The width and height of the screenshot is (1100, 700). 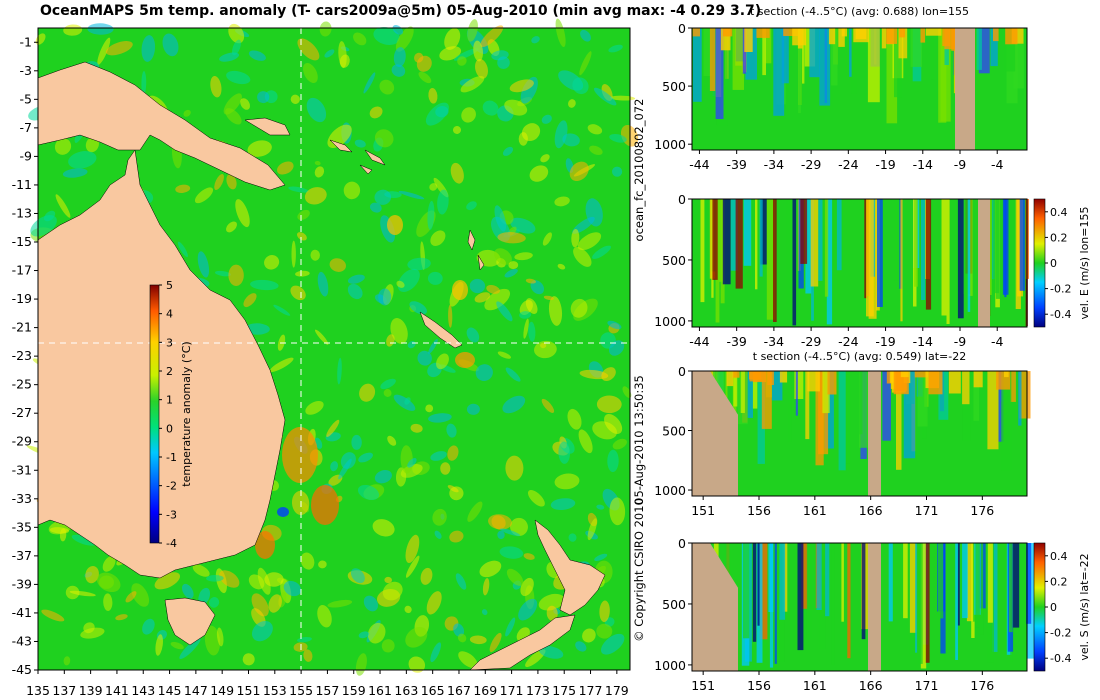 I want to click on section-x-tick-label: -34, so click(x=774, y=164).